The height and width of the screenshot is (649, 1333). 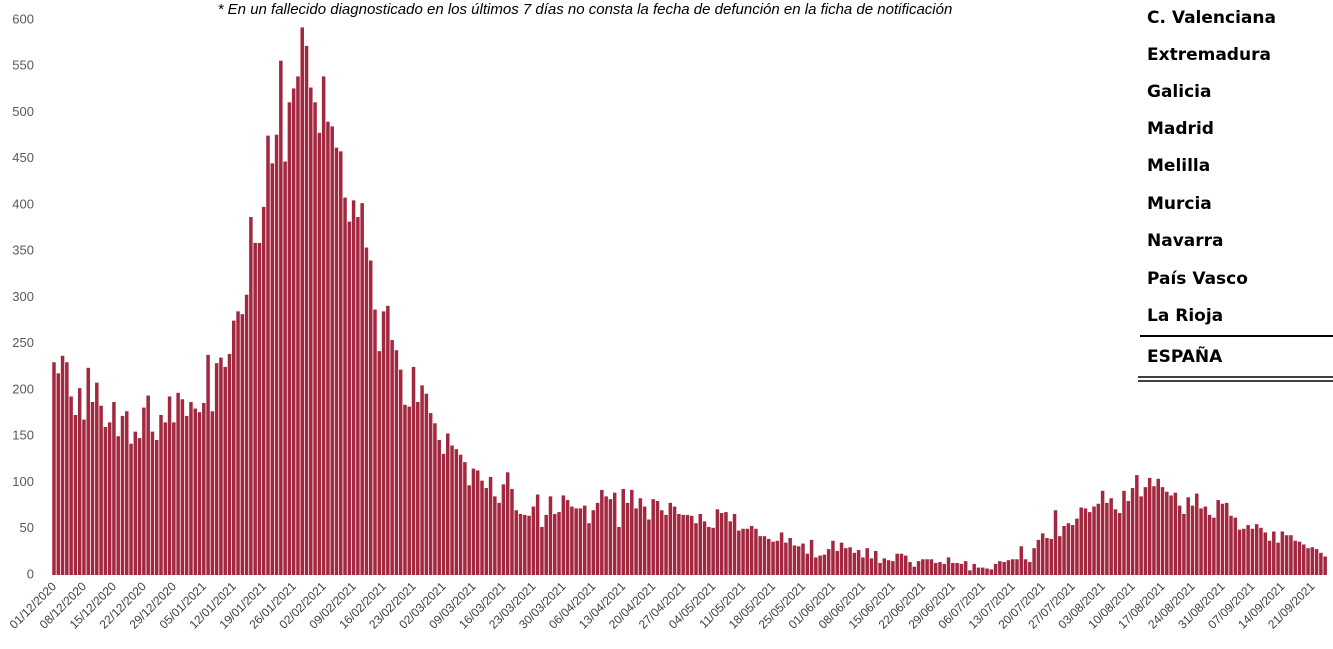 I want to click on y-tick-label: 100, so click(x=23, y=481).